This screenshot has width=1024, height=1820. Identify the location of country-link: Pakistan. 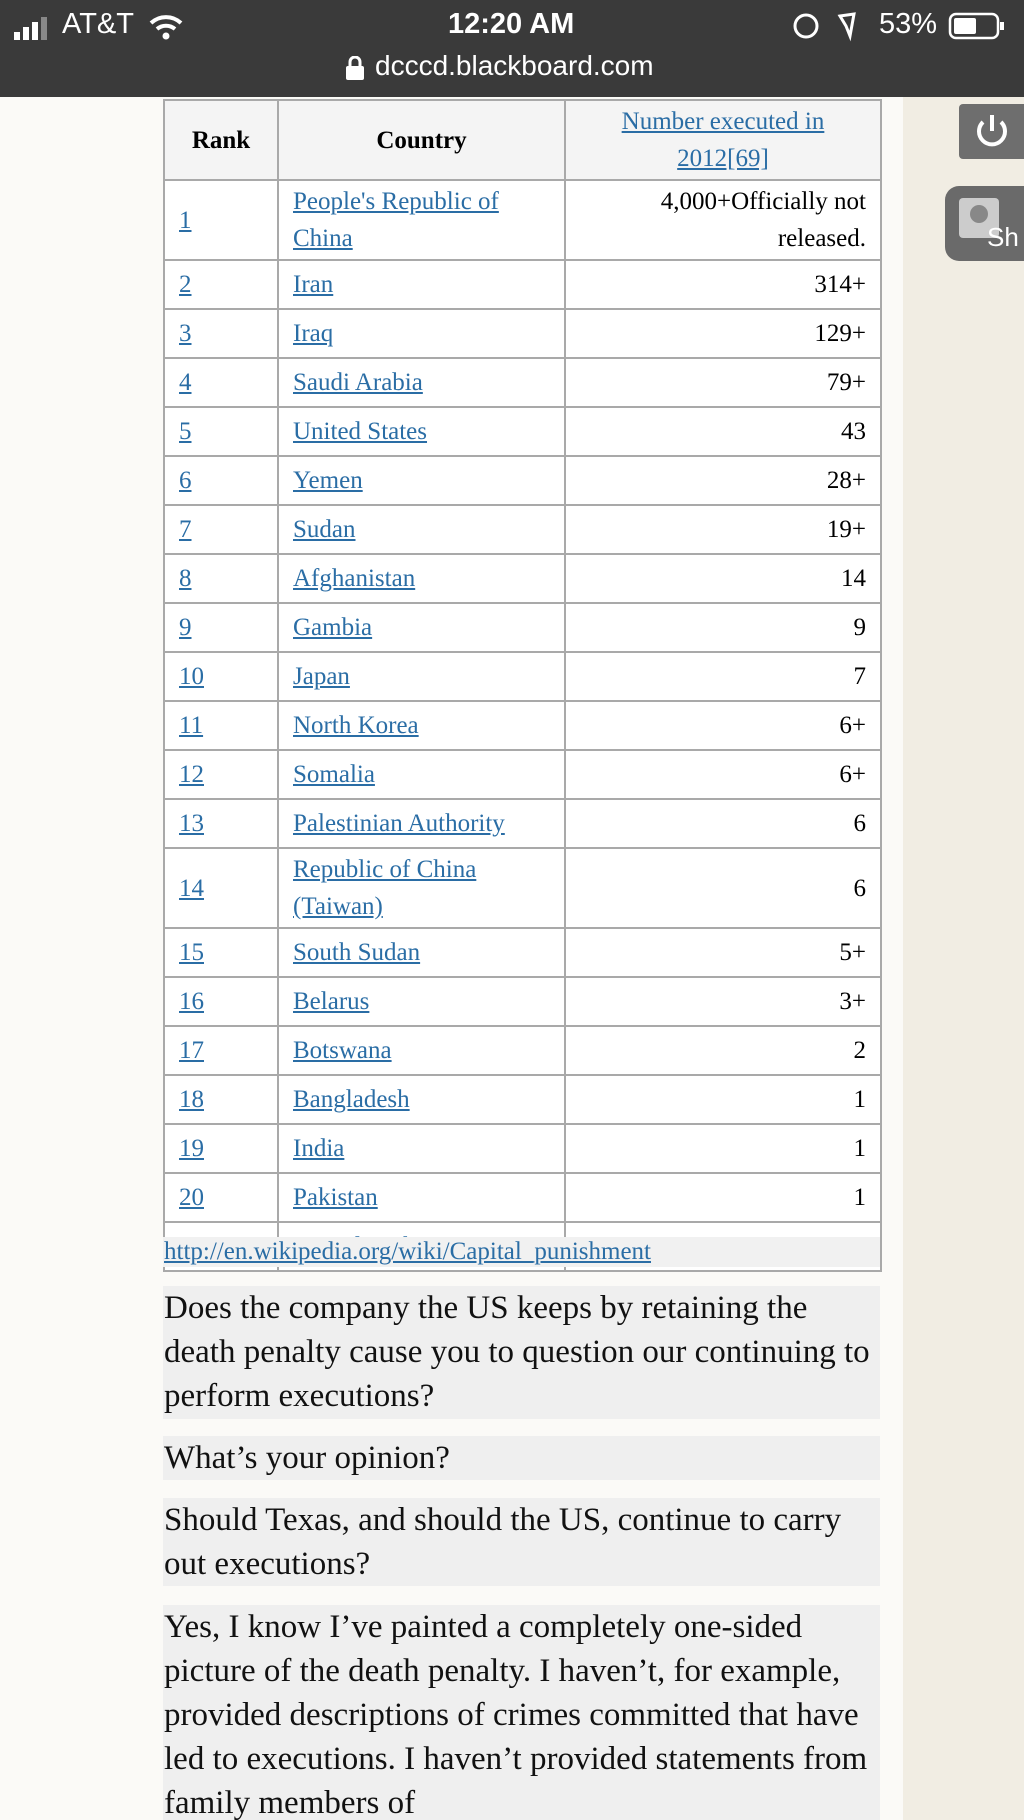
(335, 1197).